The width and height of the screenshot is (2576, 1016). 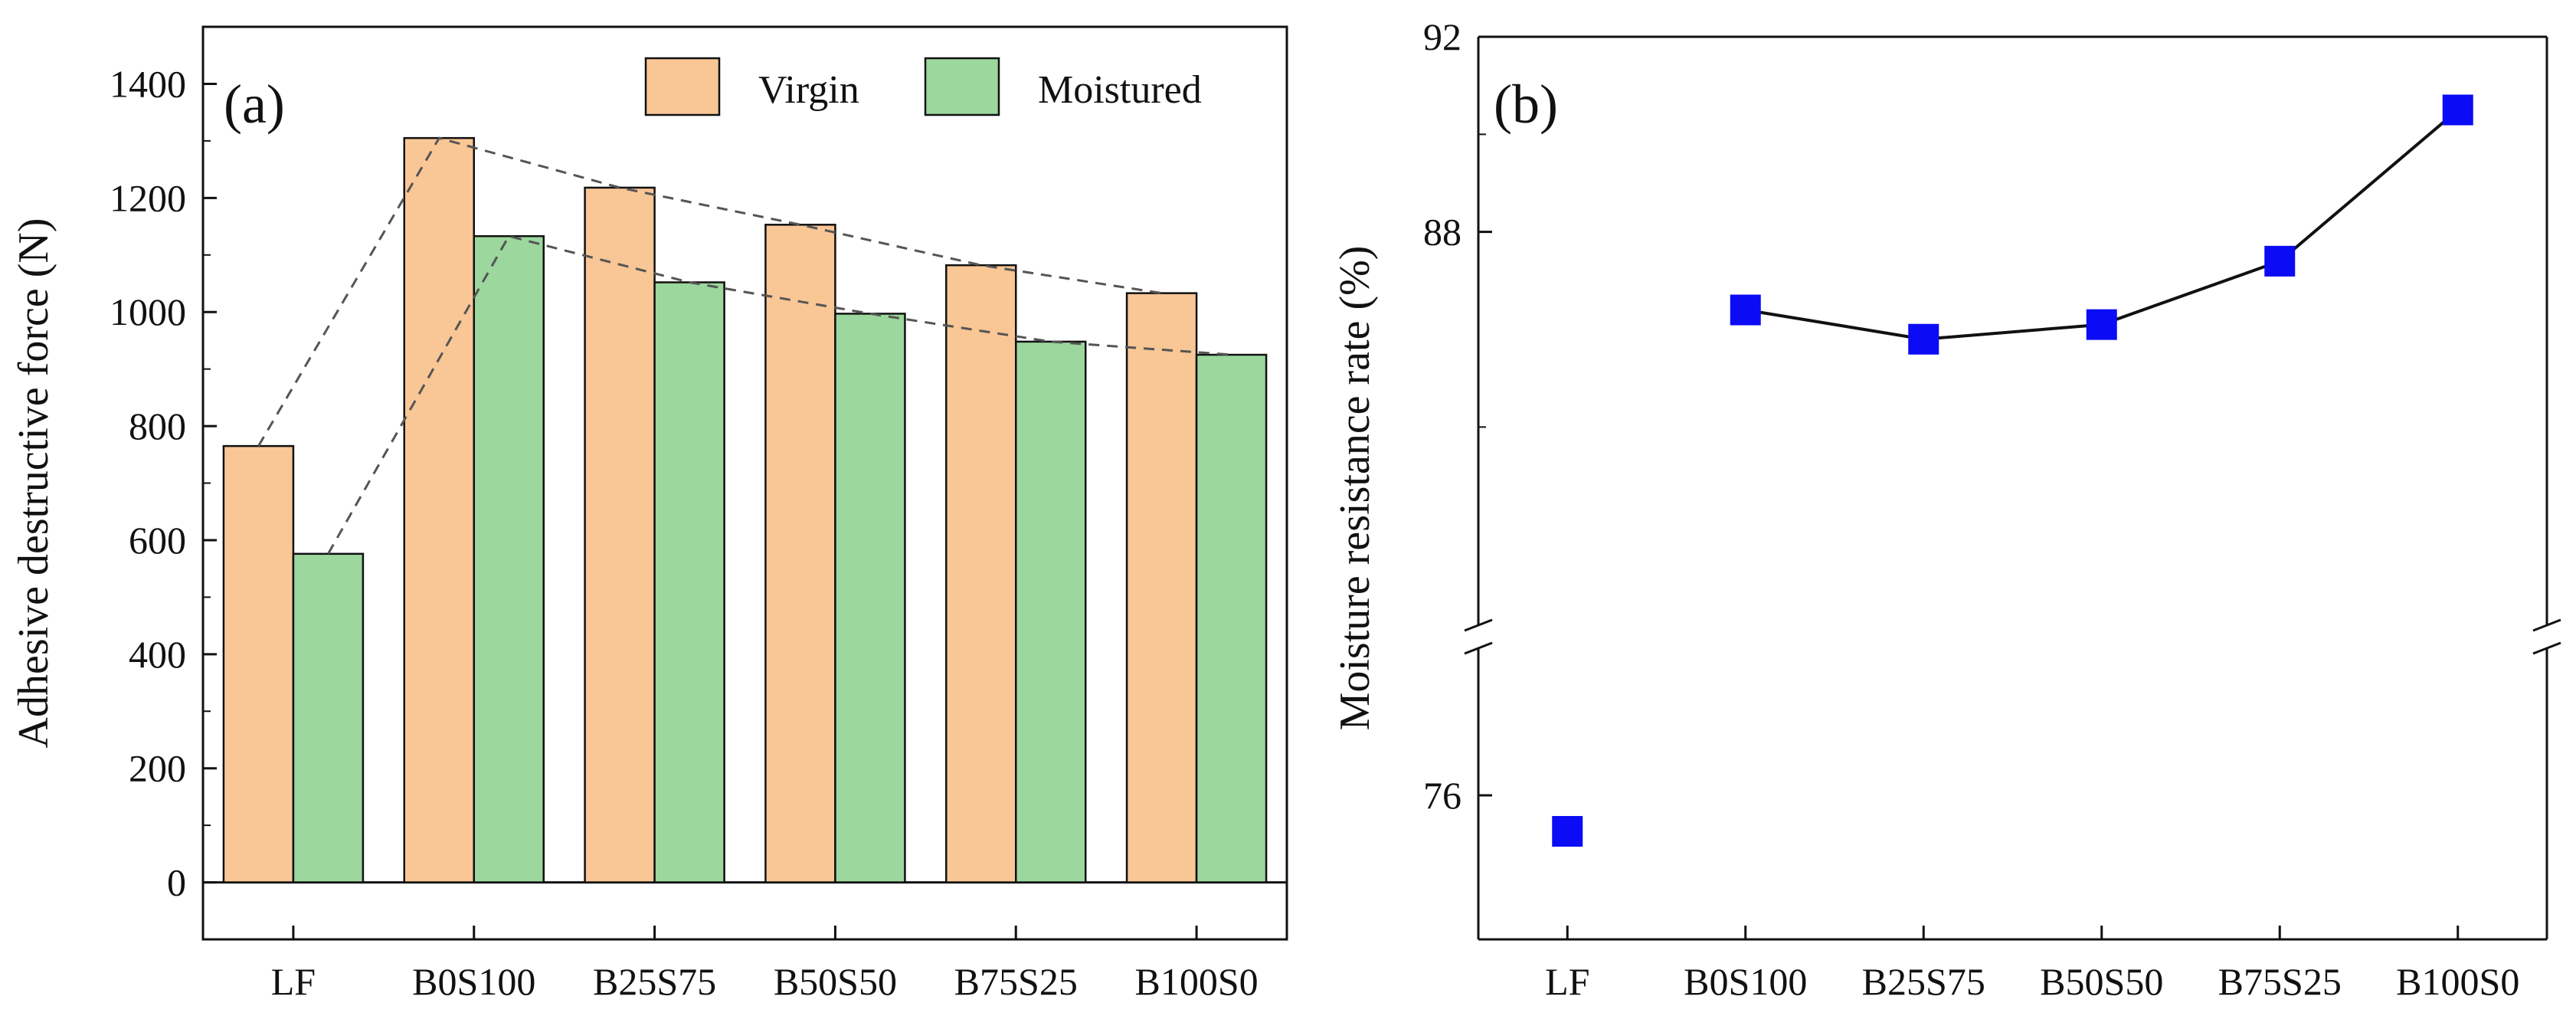 I want to click on trend-line-moistured, so click(x=779, y=394).